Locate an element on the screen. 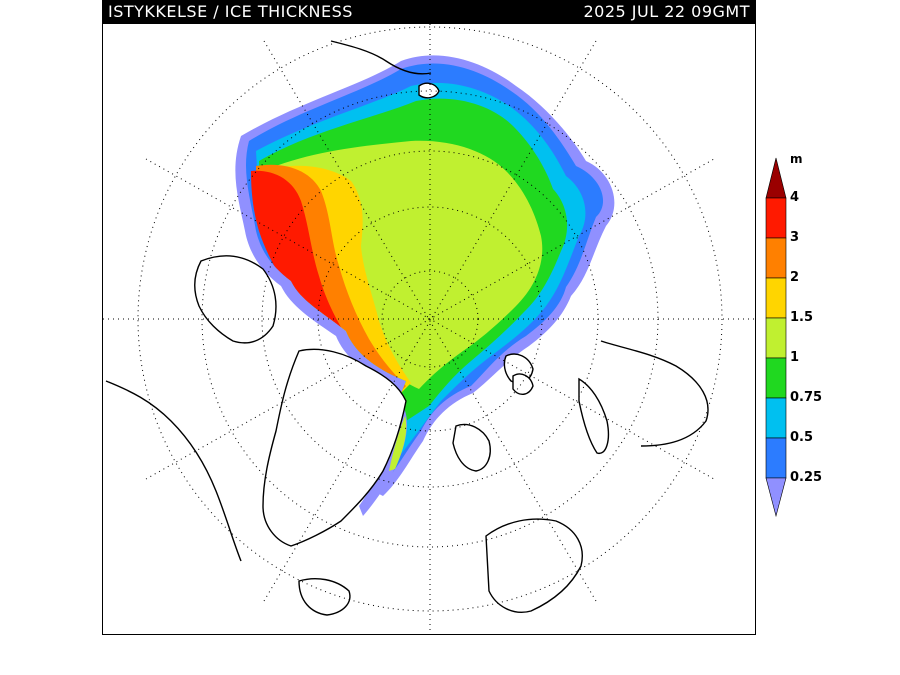 This screenshot has width=900, height=675. scandinavia is located at coordinates (534, 565).